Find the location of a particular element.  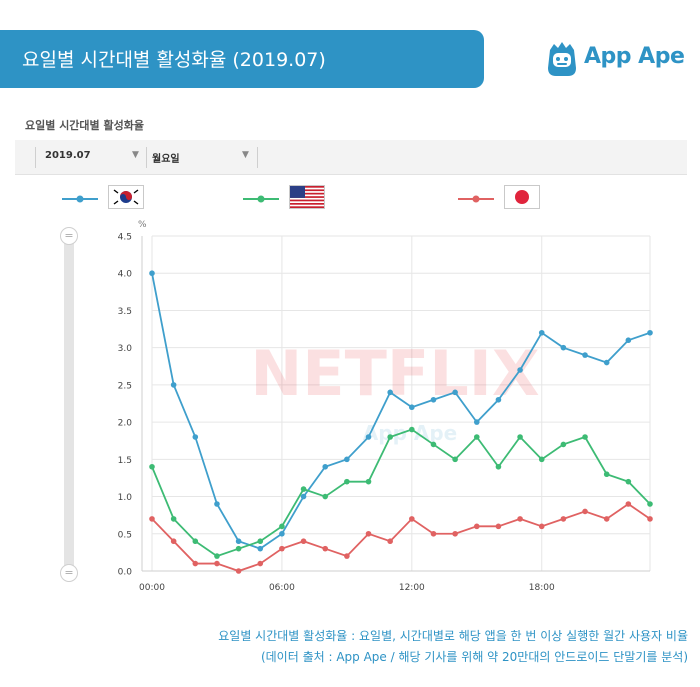

legend-item-usa is located at coordinates (303, 199).